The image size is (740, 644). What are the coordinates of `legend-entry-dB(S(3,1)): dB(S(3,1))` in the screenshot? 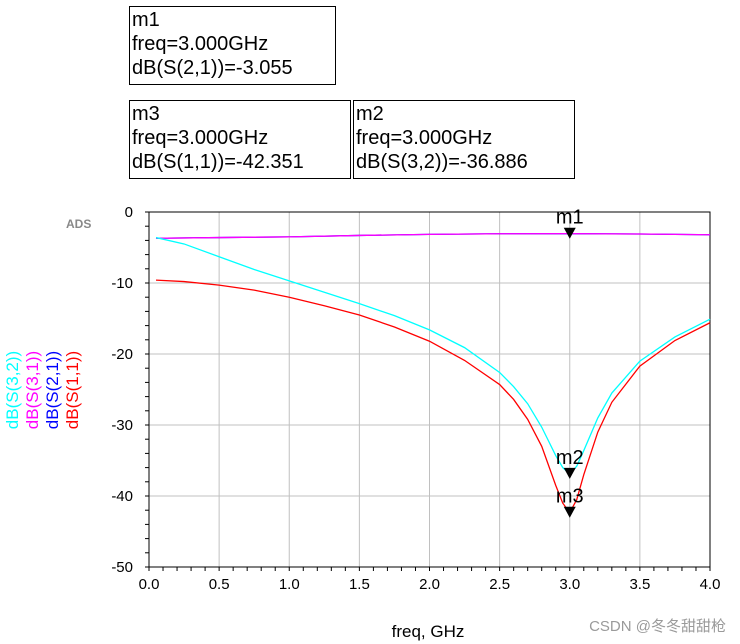 It's located at (32, 390).